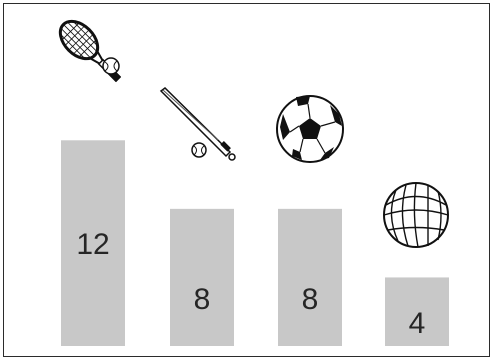 The image size is (495, 361). What do you see at coordinates (416, 215) in the screenshot?
I see `basketball-icon` at bounding box center [416, 215].